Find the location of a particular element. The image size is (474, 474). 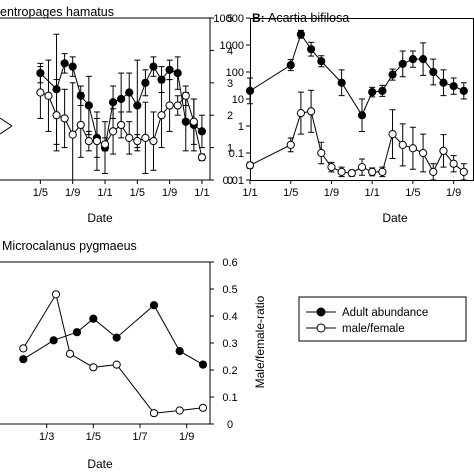

y-tick-label: 0.5 is located at coordinates (229, 290).